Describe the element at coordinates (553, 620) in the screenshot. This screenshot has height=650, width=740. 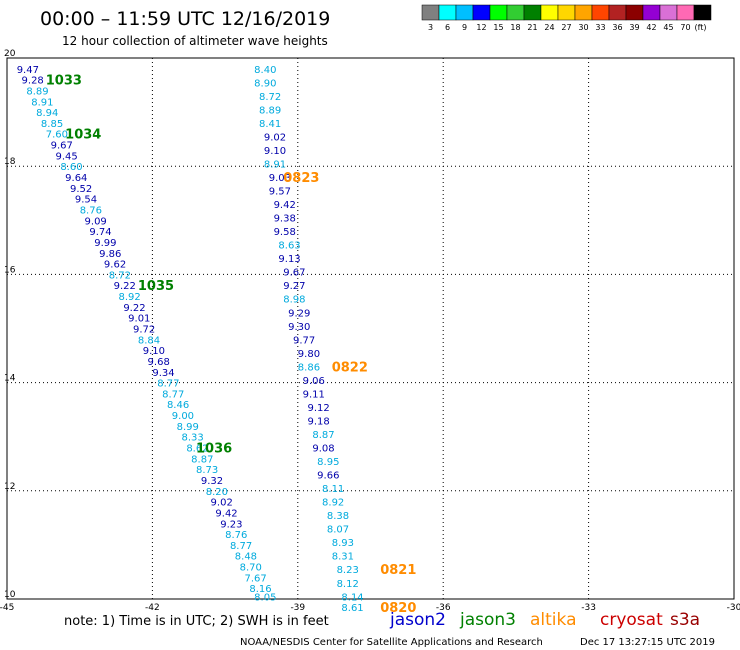
I see `satellite-name: altika` at that location.